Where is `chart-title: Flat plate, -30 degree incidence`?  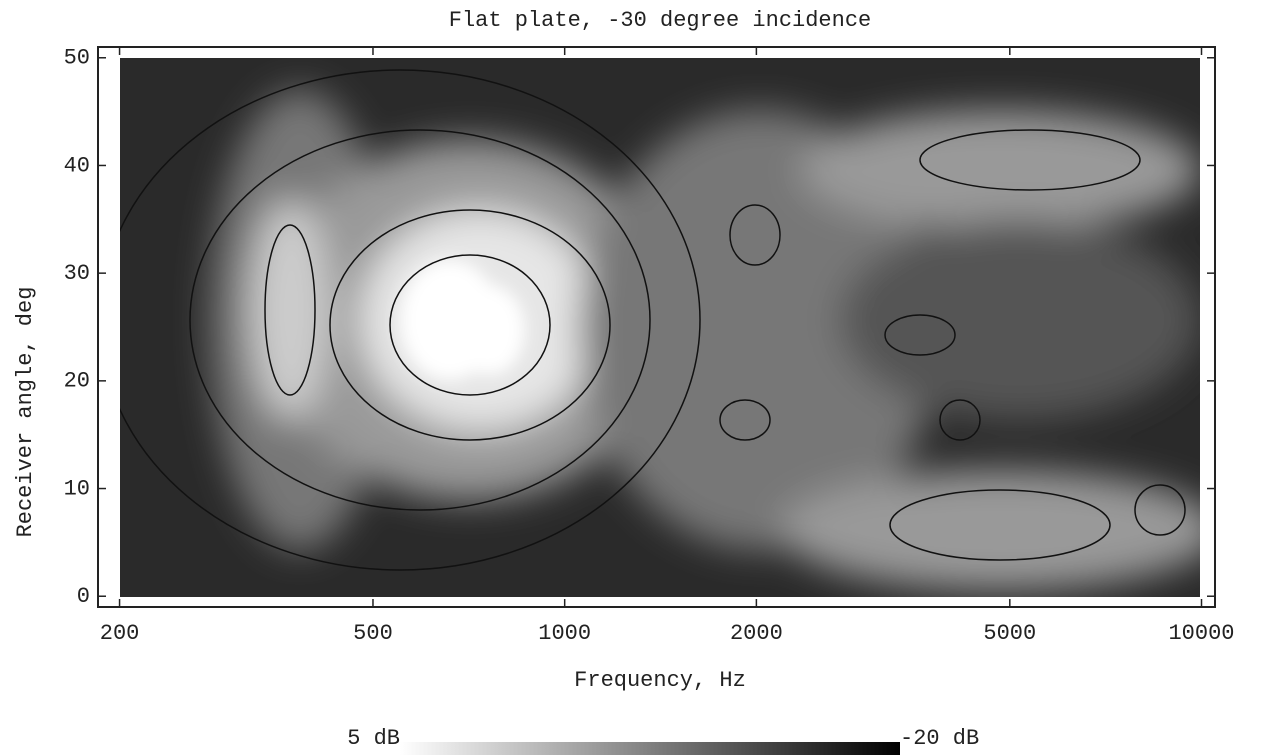 chart-title: Flat plate, -30 degree incidence is located at coordinates (660, 20).